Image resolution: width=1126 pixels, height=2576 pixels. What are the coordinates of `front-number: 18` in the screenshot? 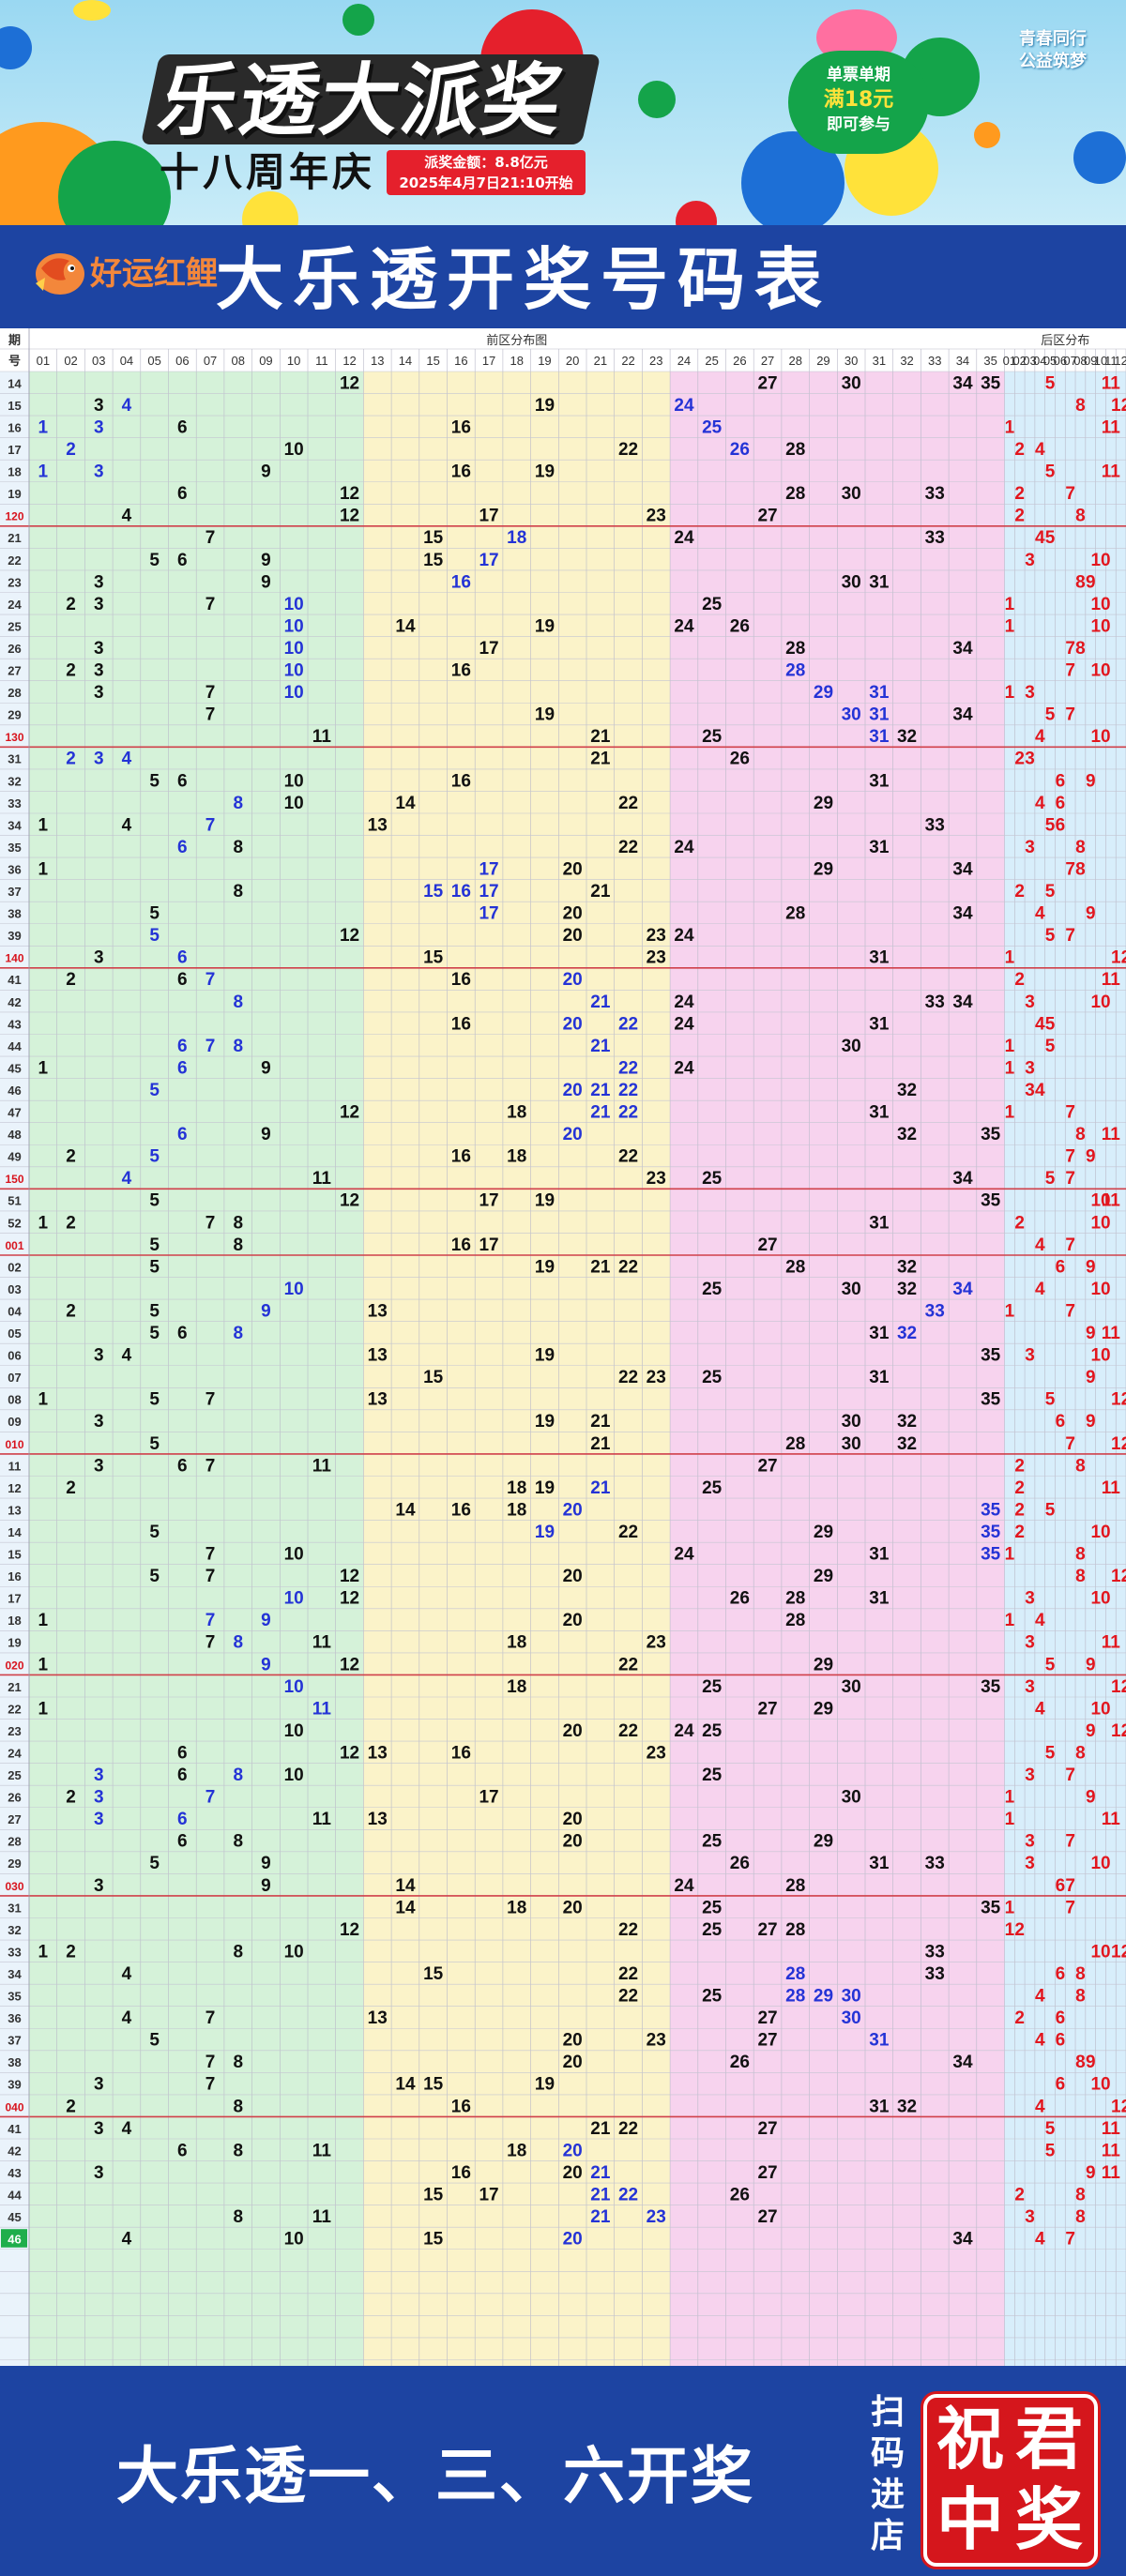 It's located at (516, 1908).